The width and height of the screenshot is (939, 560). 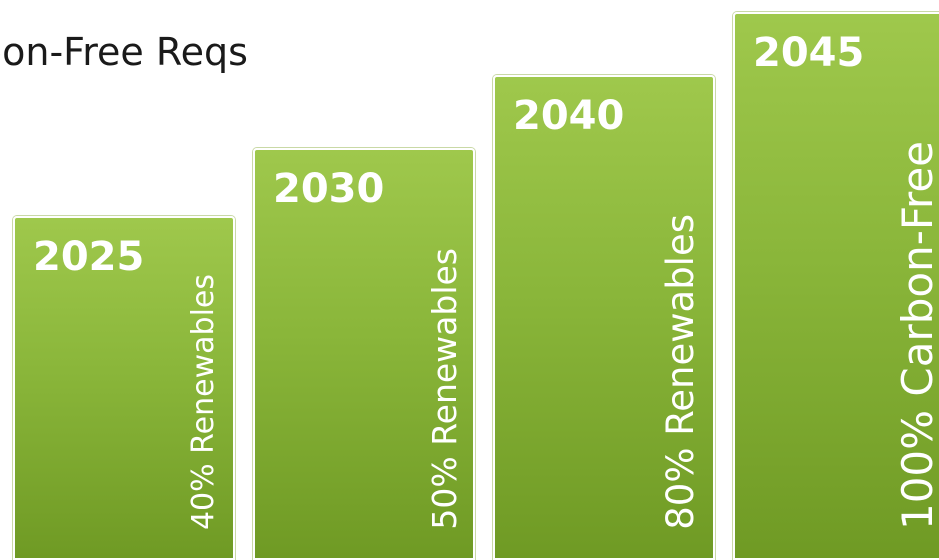 What do you see at coordinates (124, 388) in the screenshot?
I see `milestone-2025: 2025 40% Renewables` at bounding box center [124, 388].